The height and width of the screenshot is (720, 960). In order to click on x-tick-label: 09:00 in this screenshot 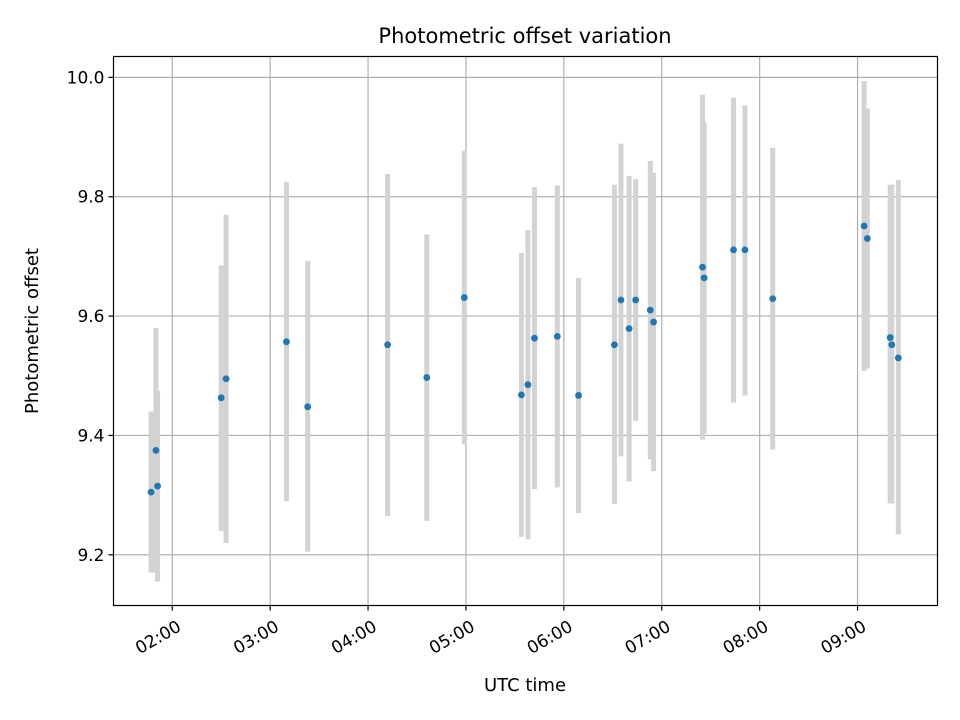, I will do `click(844, 638)`.